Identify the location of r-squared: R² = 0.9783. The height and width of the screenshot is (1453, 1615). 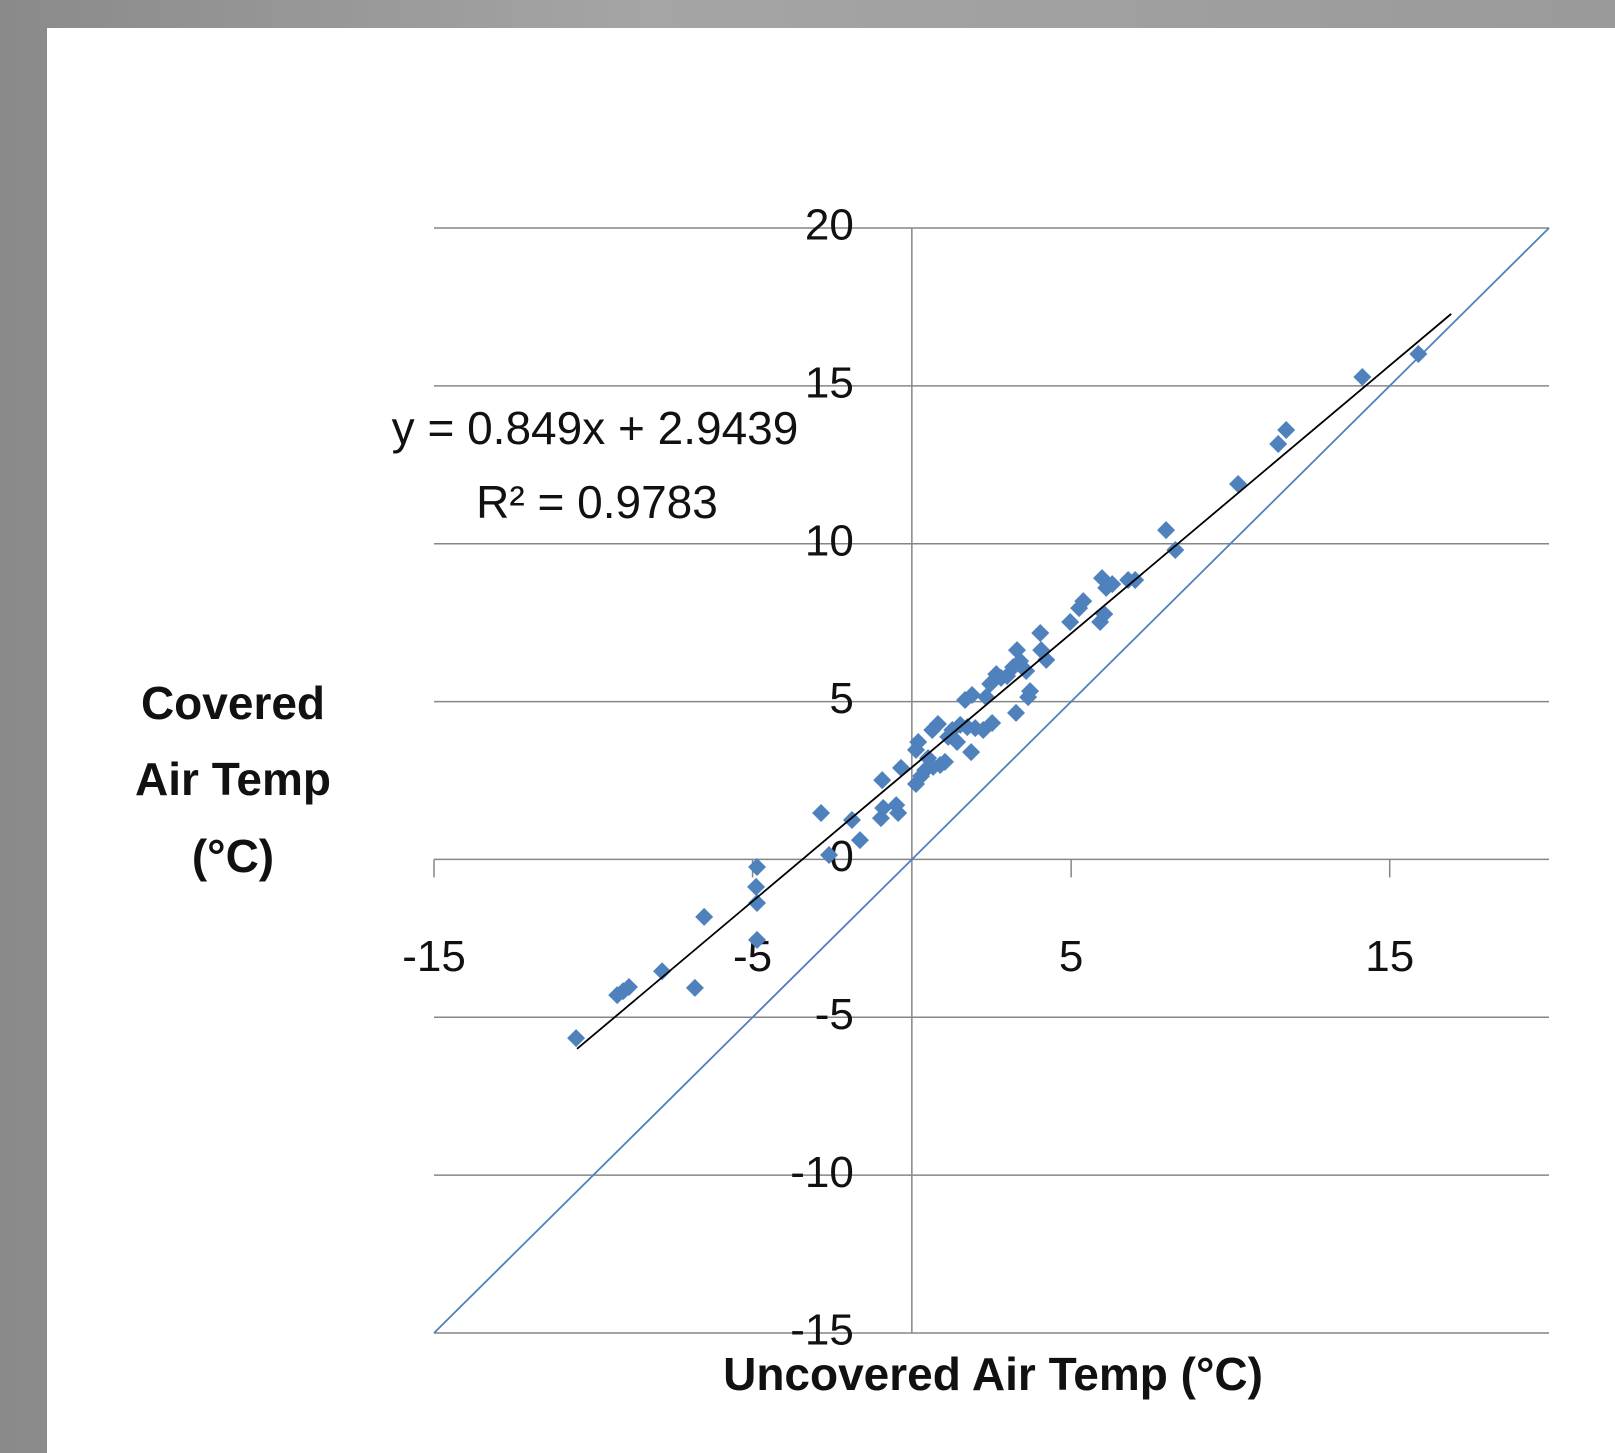
(597, 502).